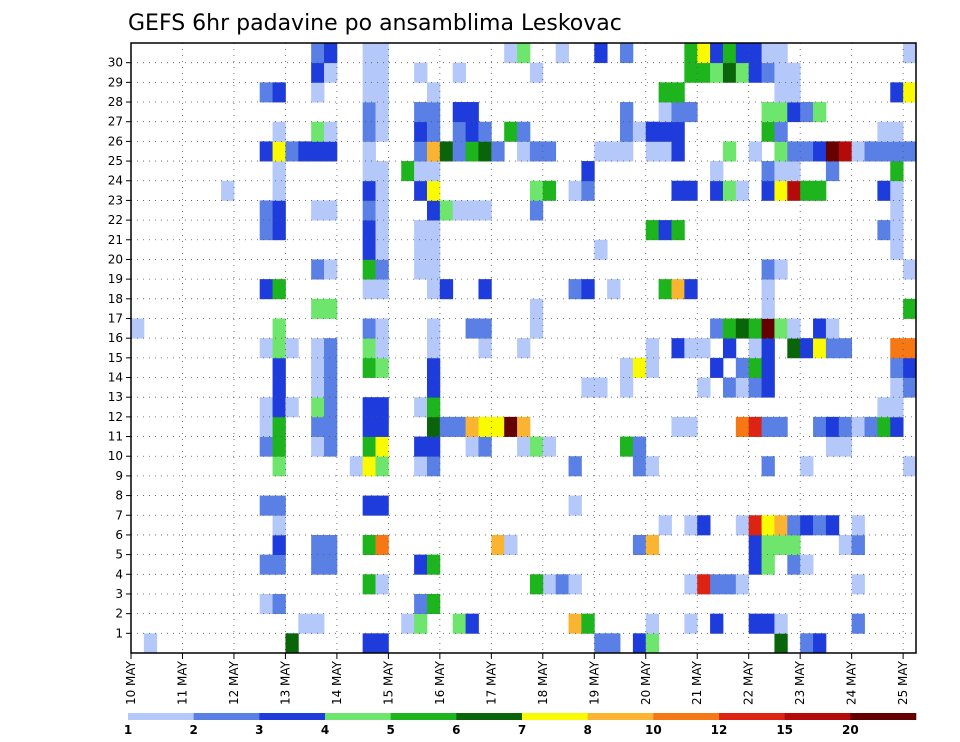 Image resolution: width=960 pixels, height=742 pixels. Describe the element at coordinates (115, 200) in the screenshot. I see `y-tick-label: 23` at that location.